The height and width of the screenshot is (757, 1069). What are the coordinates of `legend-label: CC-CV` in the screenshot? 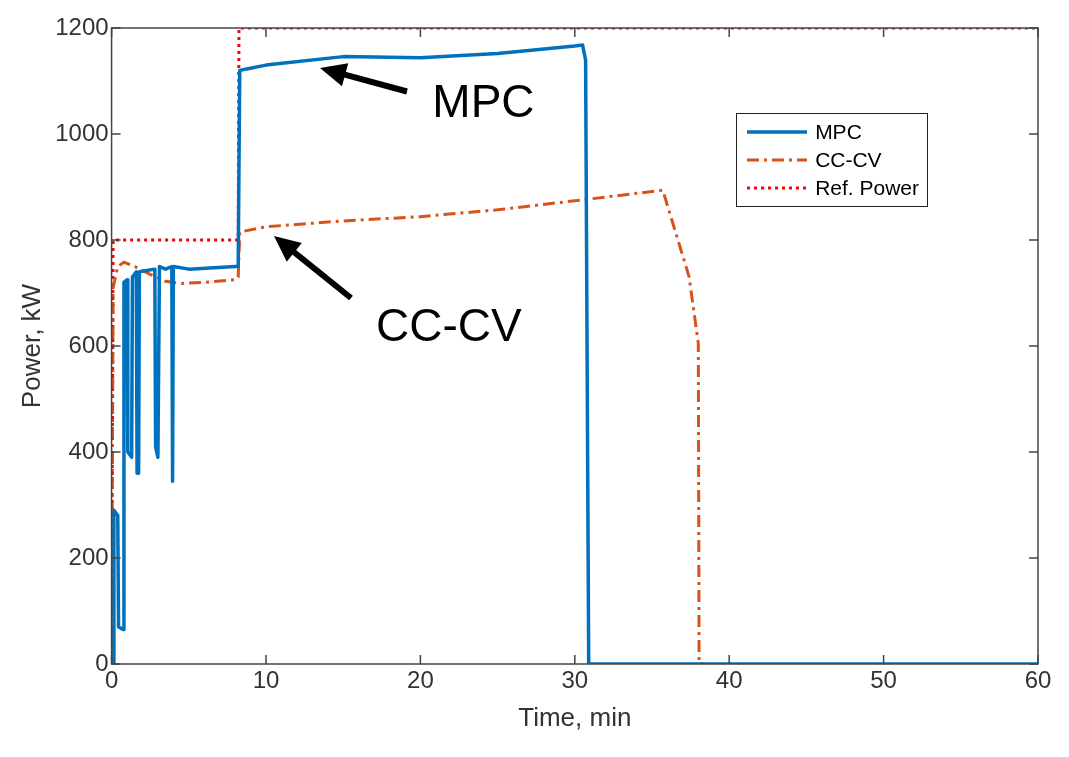 It's located at (848, 160).